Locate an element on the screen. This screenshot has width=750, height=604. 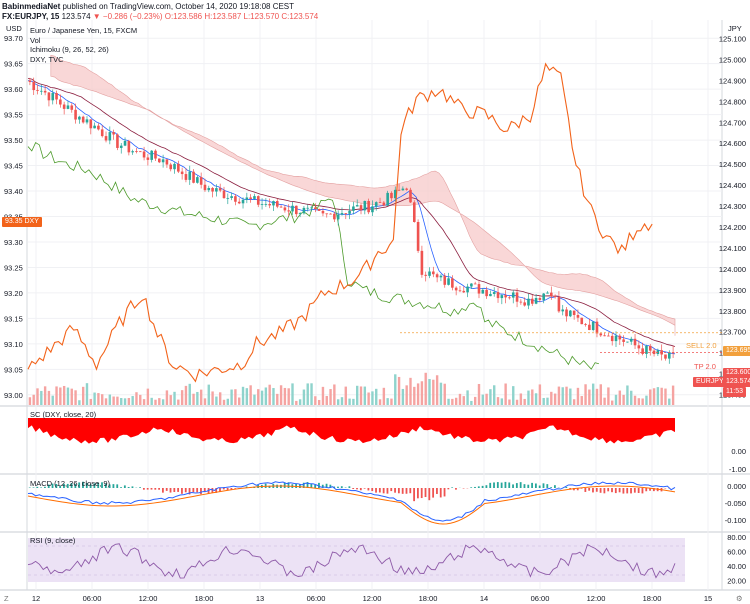
usd-tick-label: 93.55 is located at coordinates (13, 115).